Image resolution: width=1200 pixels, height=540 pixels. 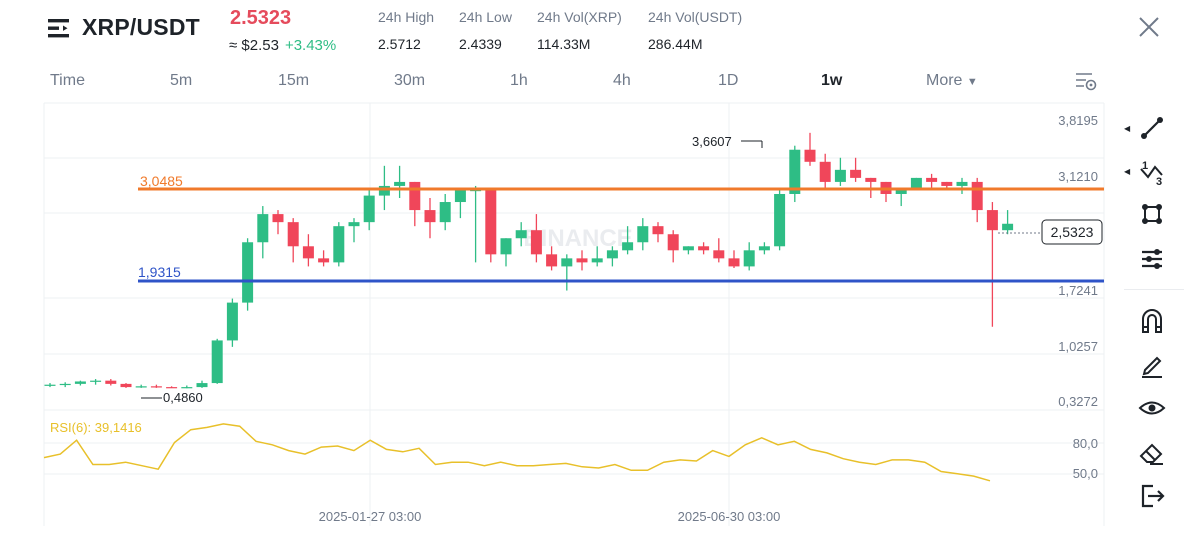 I want to click on stat-24h-vol-xrp: 24h Vol(XRP) 114.33M, so click(x=579, y=30).